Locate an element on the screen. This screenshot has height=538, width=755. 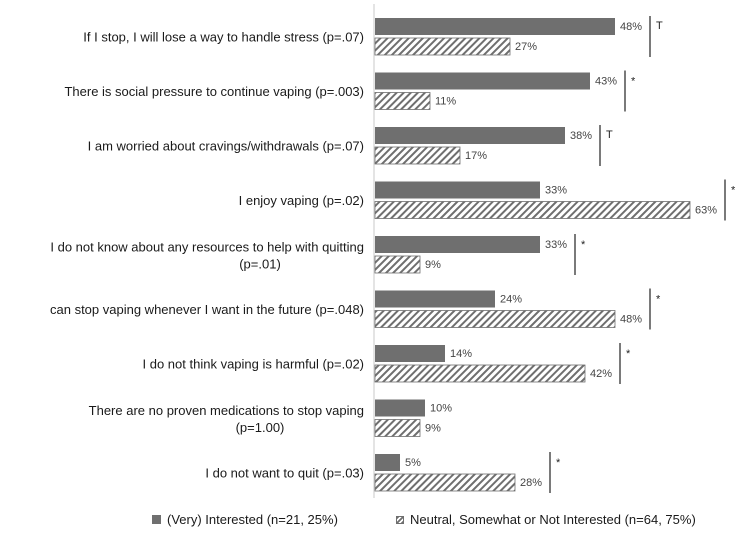
category-label: I enjoy vaping (p=.02) is located at coordinates (301, 200).